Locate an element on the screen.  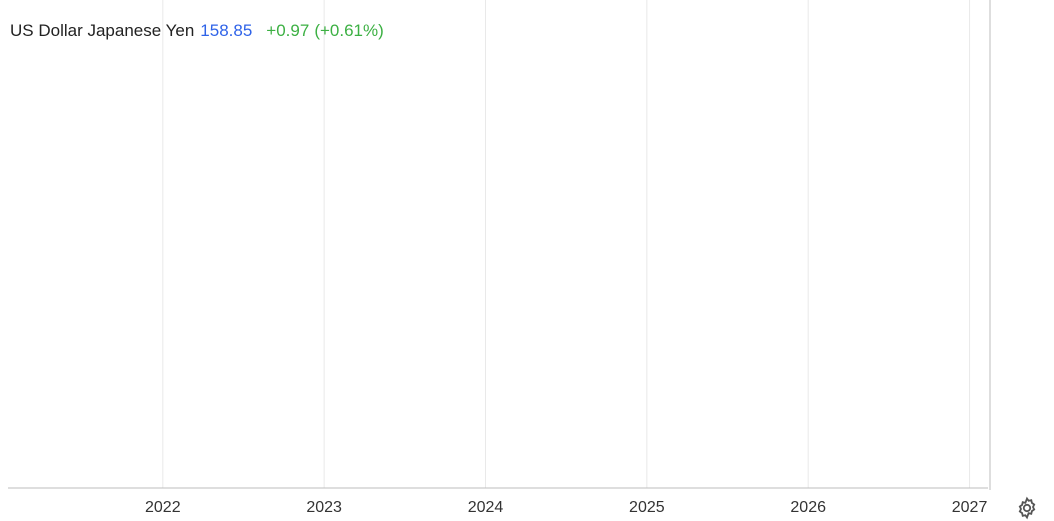
gear-icon-hub is located at coordinates (1027, 508).